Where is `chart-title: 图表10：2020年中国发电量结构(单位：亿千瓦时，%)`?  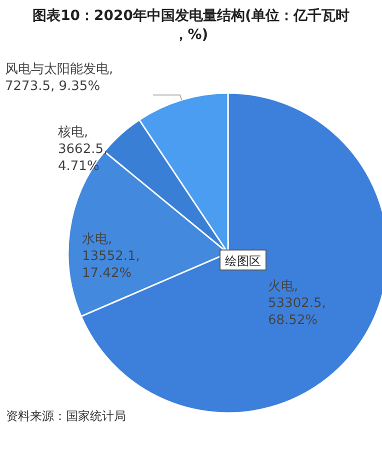 chart-title: 图表10：2020年中国发电量结构(单位：亿千瓦时，%) is located at coordinates (191, 25).